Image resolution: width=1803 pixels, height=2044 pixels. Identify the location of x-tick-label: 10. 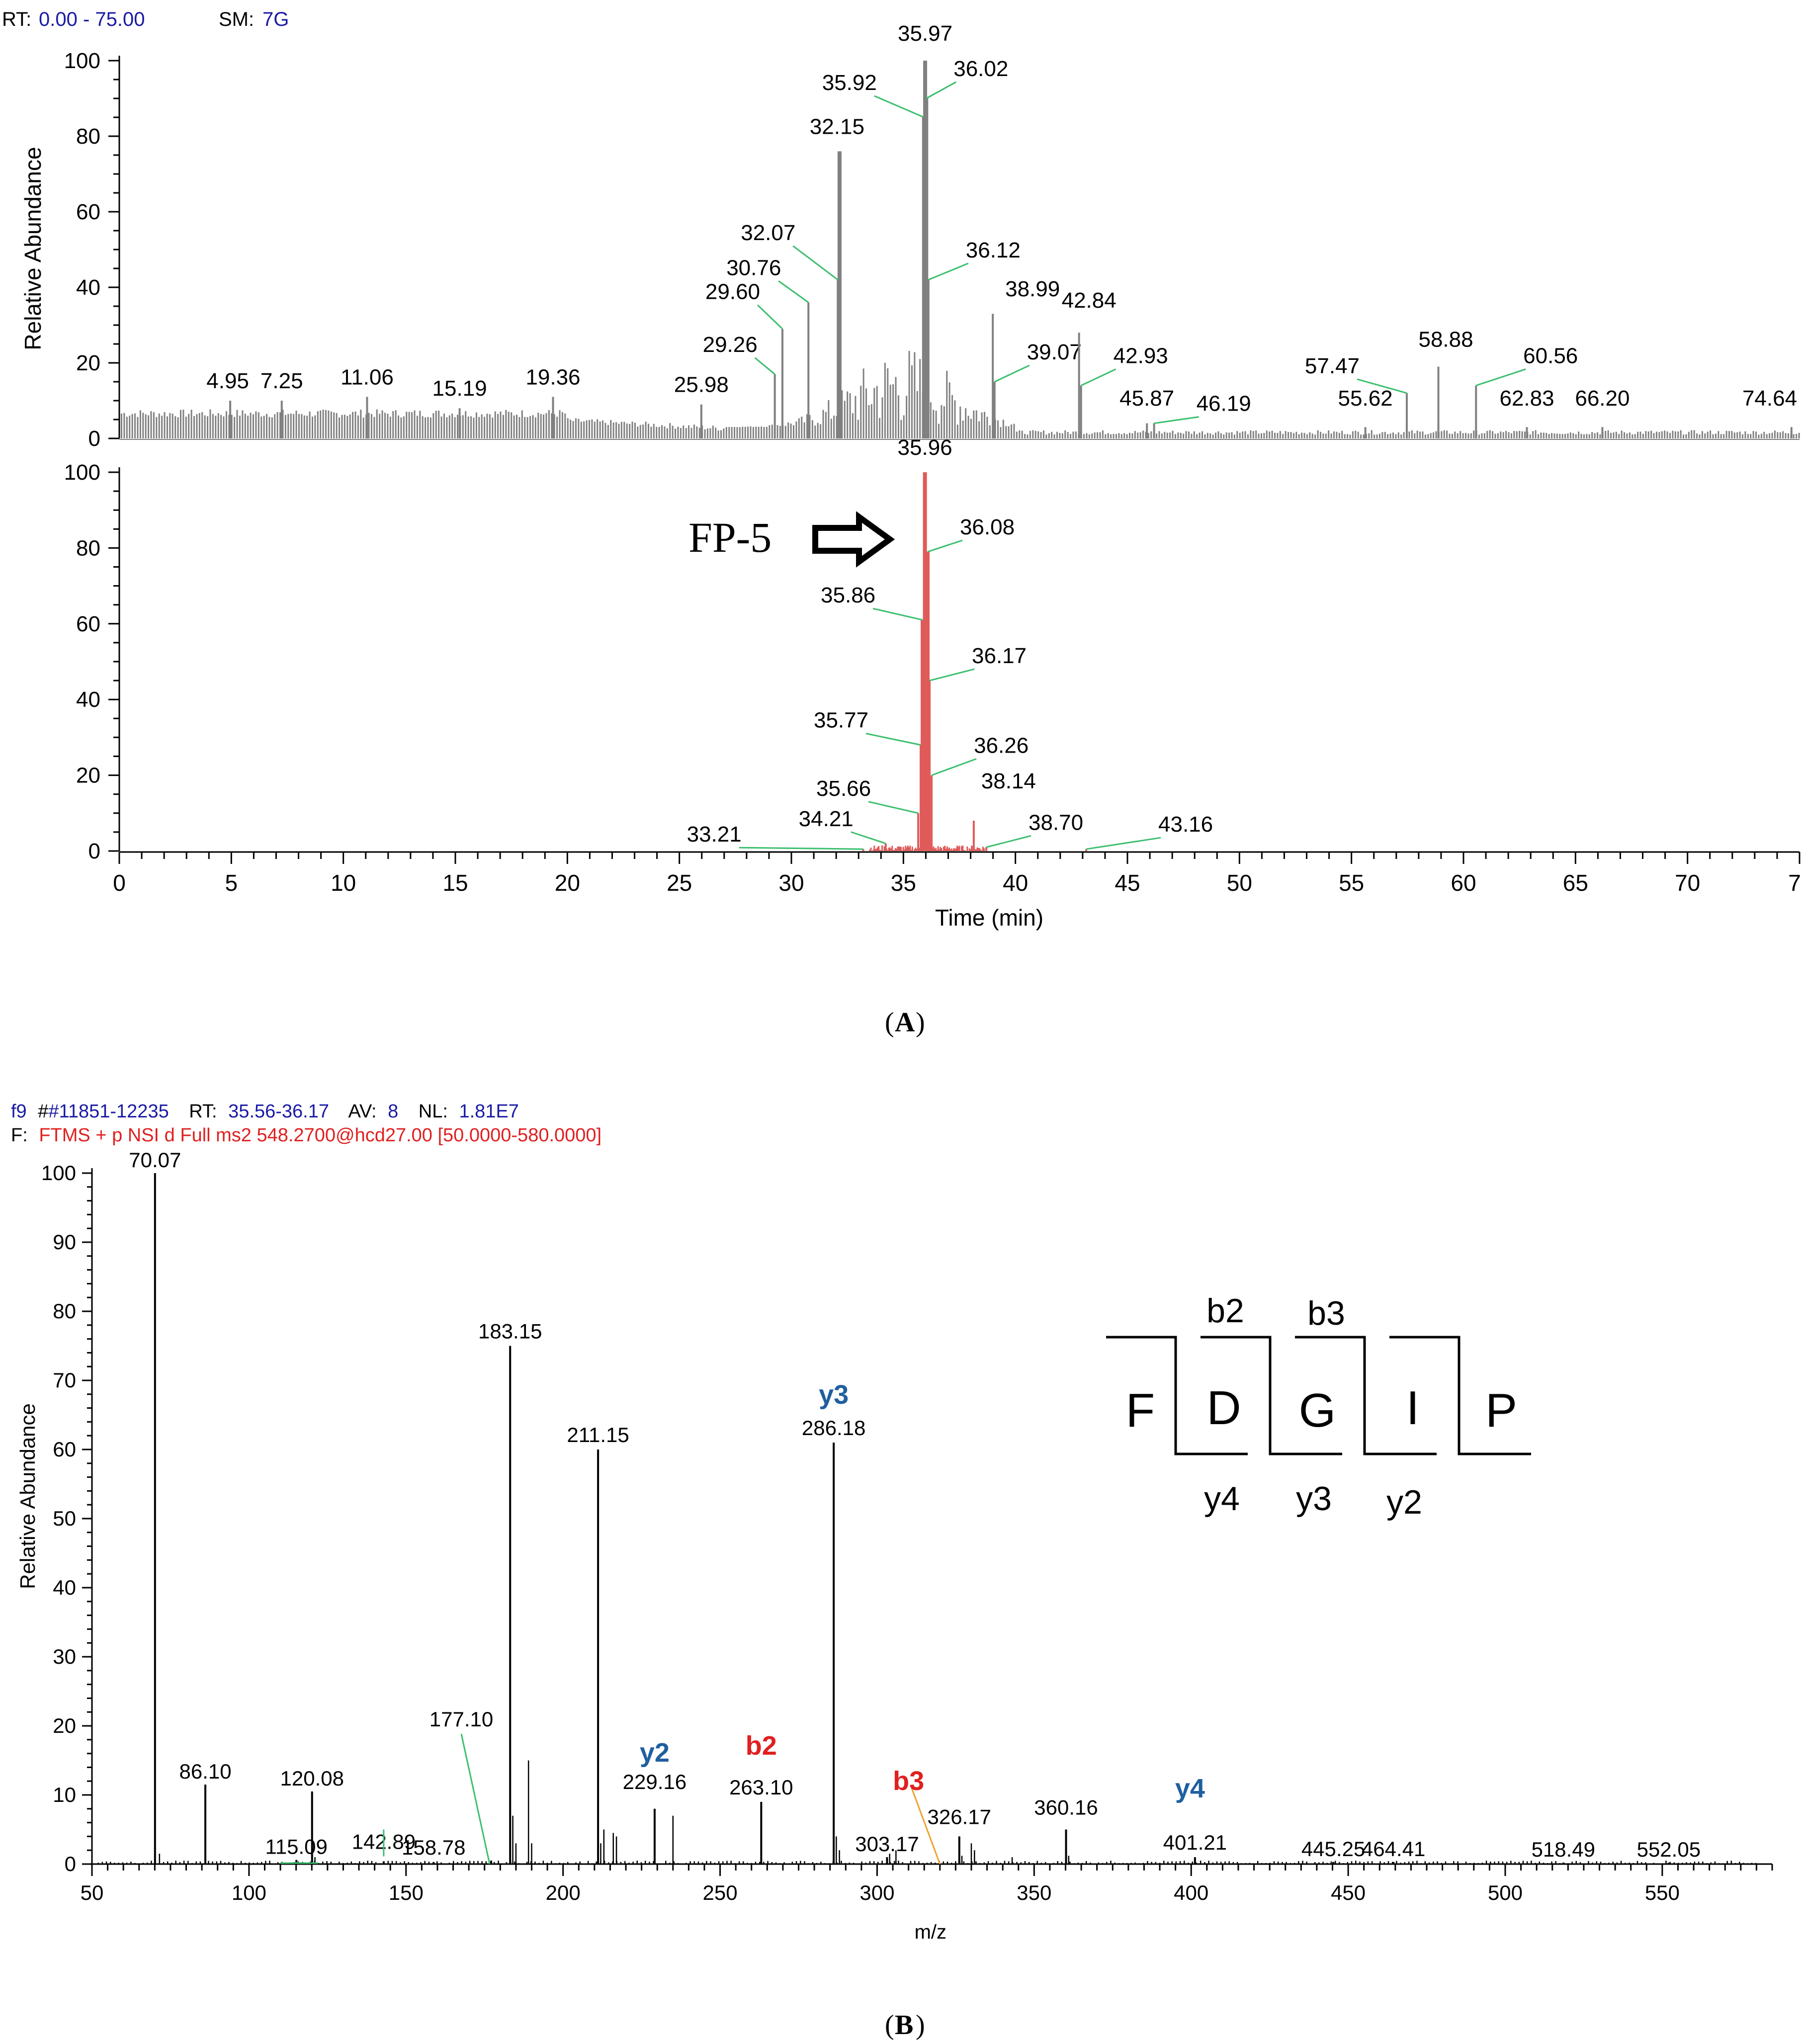
(343, 883).